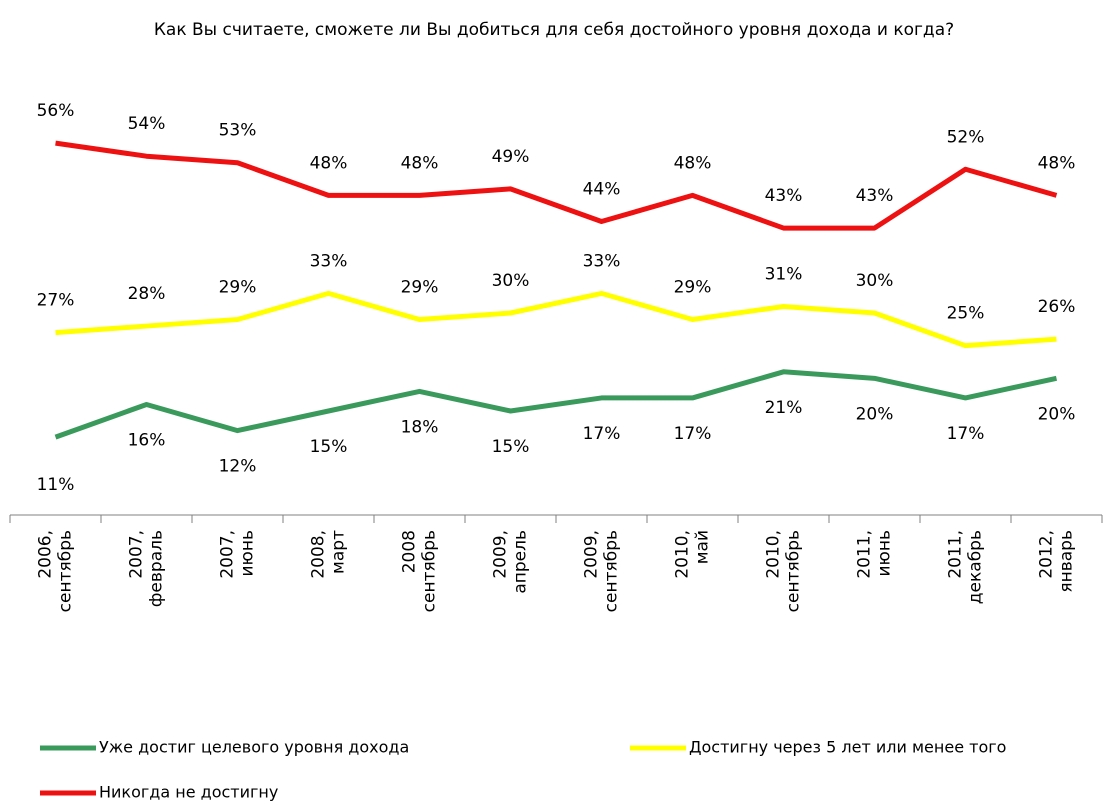 The image size is (1108, 810). Describe the element at coordinates (602, 190) in the screenshot. I see `data-label: 44%` at that location.